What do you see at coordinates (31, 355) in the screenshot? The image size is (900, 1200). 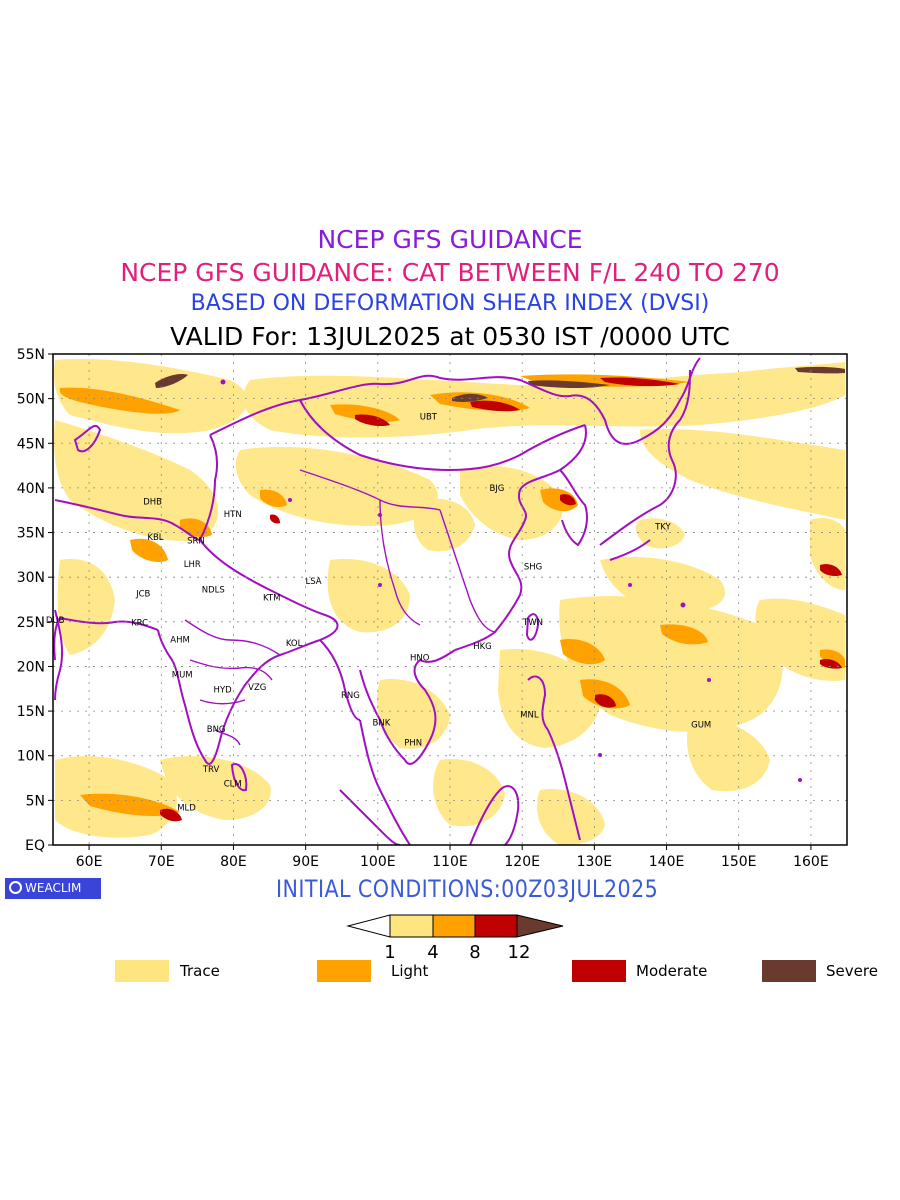 I see `lat-tick-label: 55N` at bounding box center [31, 355].